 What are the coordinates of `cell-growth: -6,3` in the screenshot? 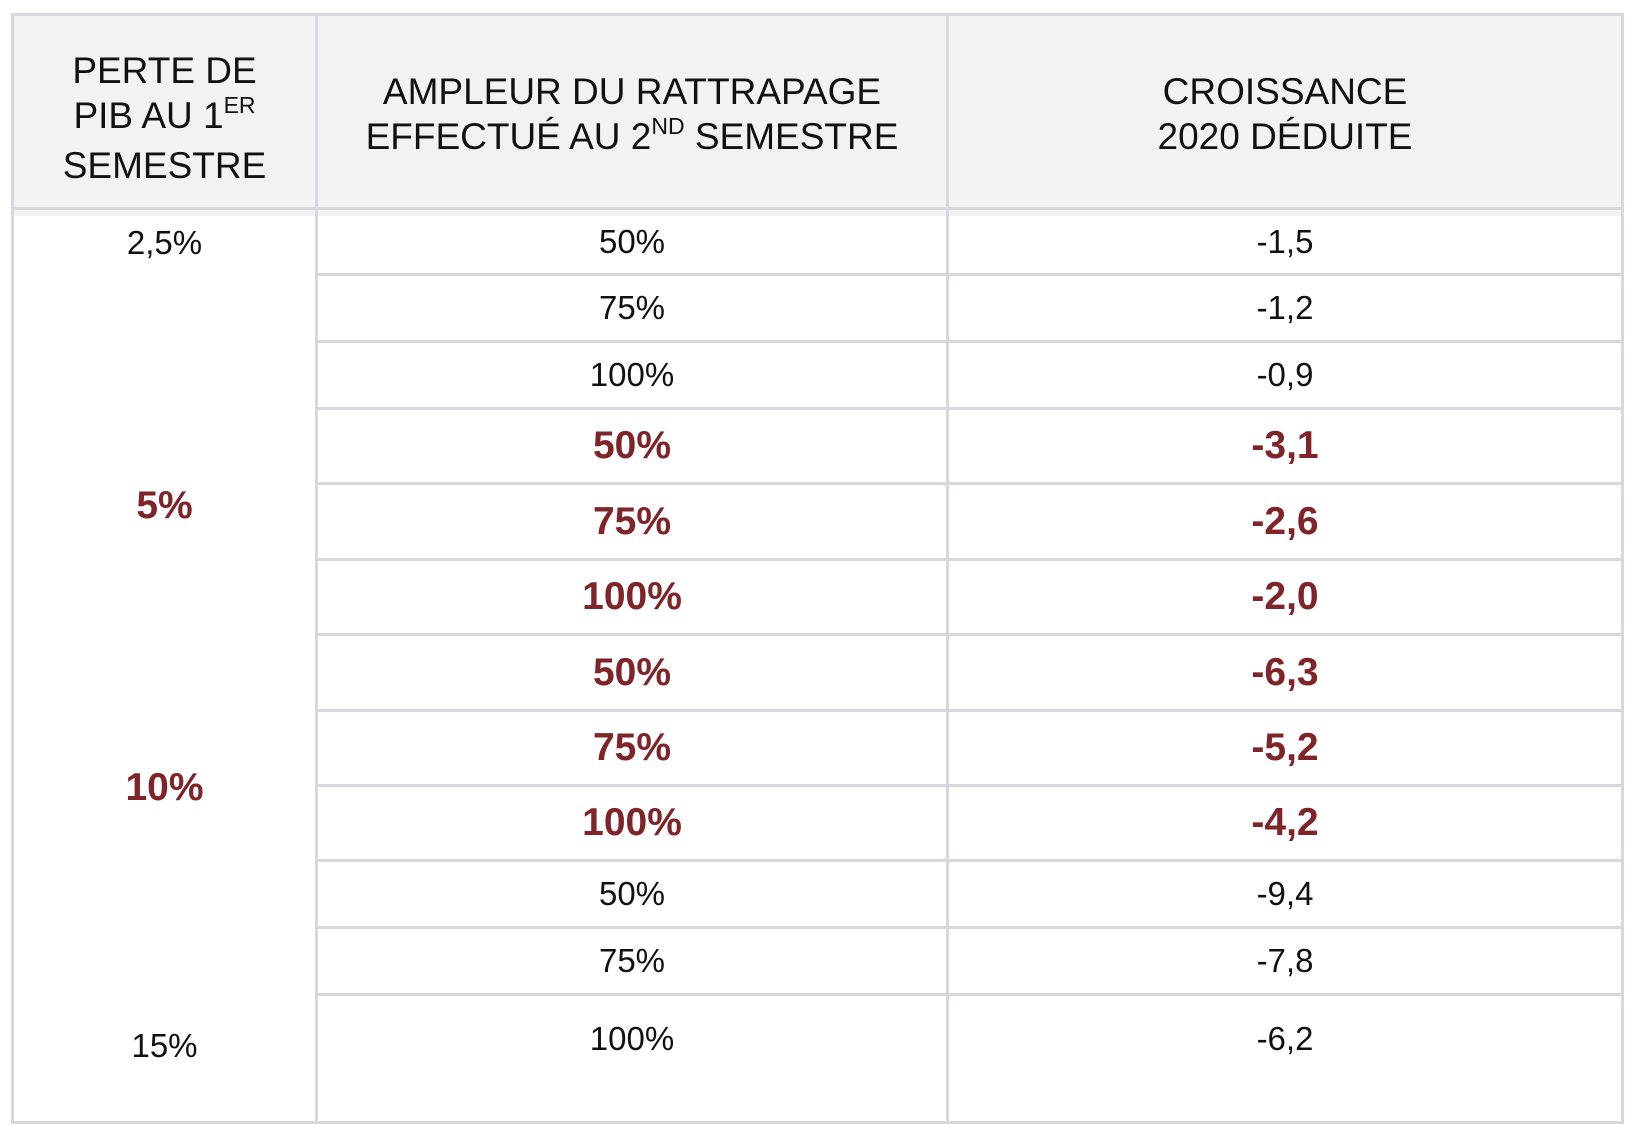 It's located at (1285, 672).